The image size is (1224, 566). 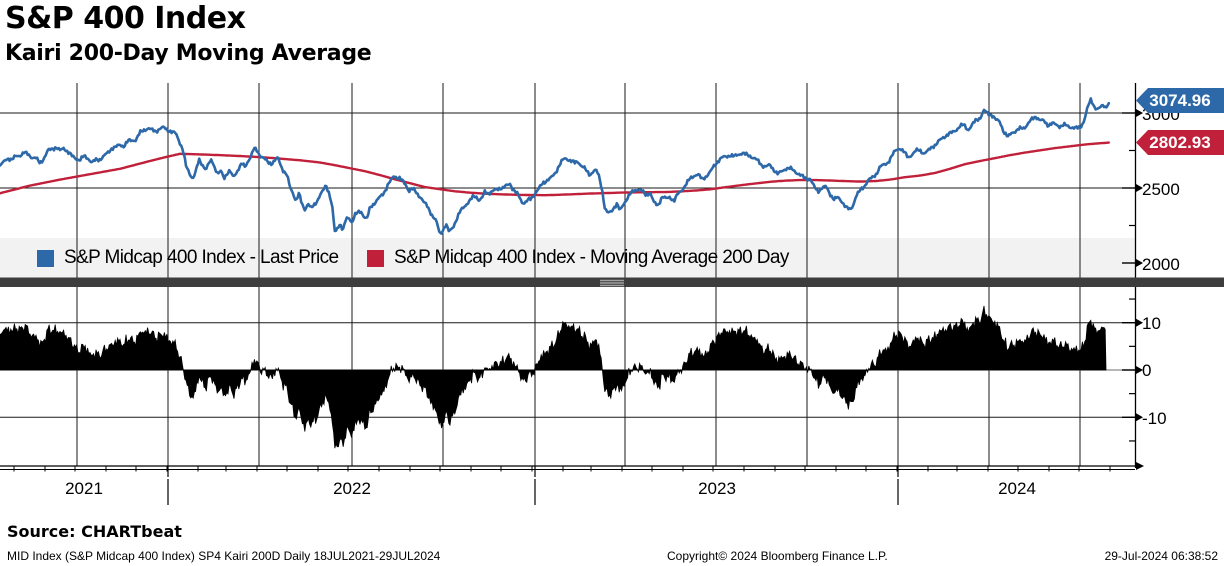 I want to click on last-price-legend-label: S&P Midcap 400 Index - Last Price, so click(x=201, y=257).